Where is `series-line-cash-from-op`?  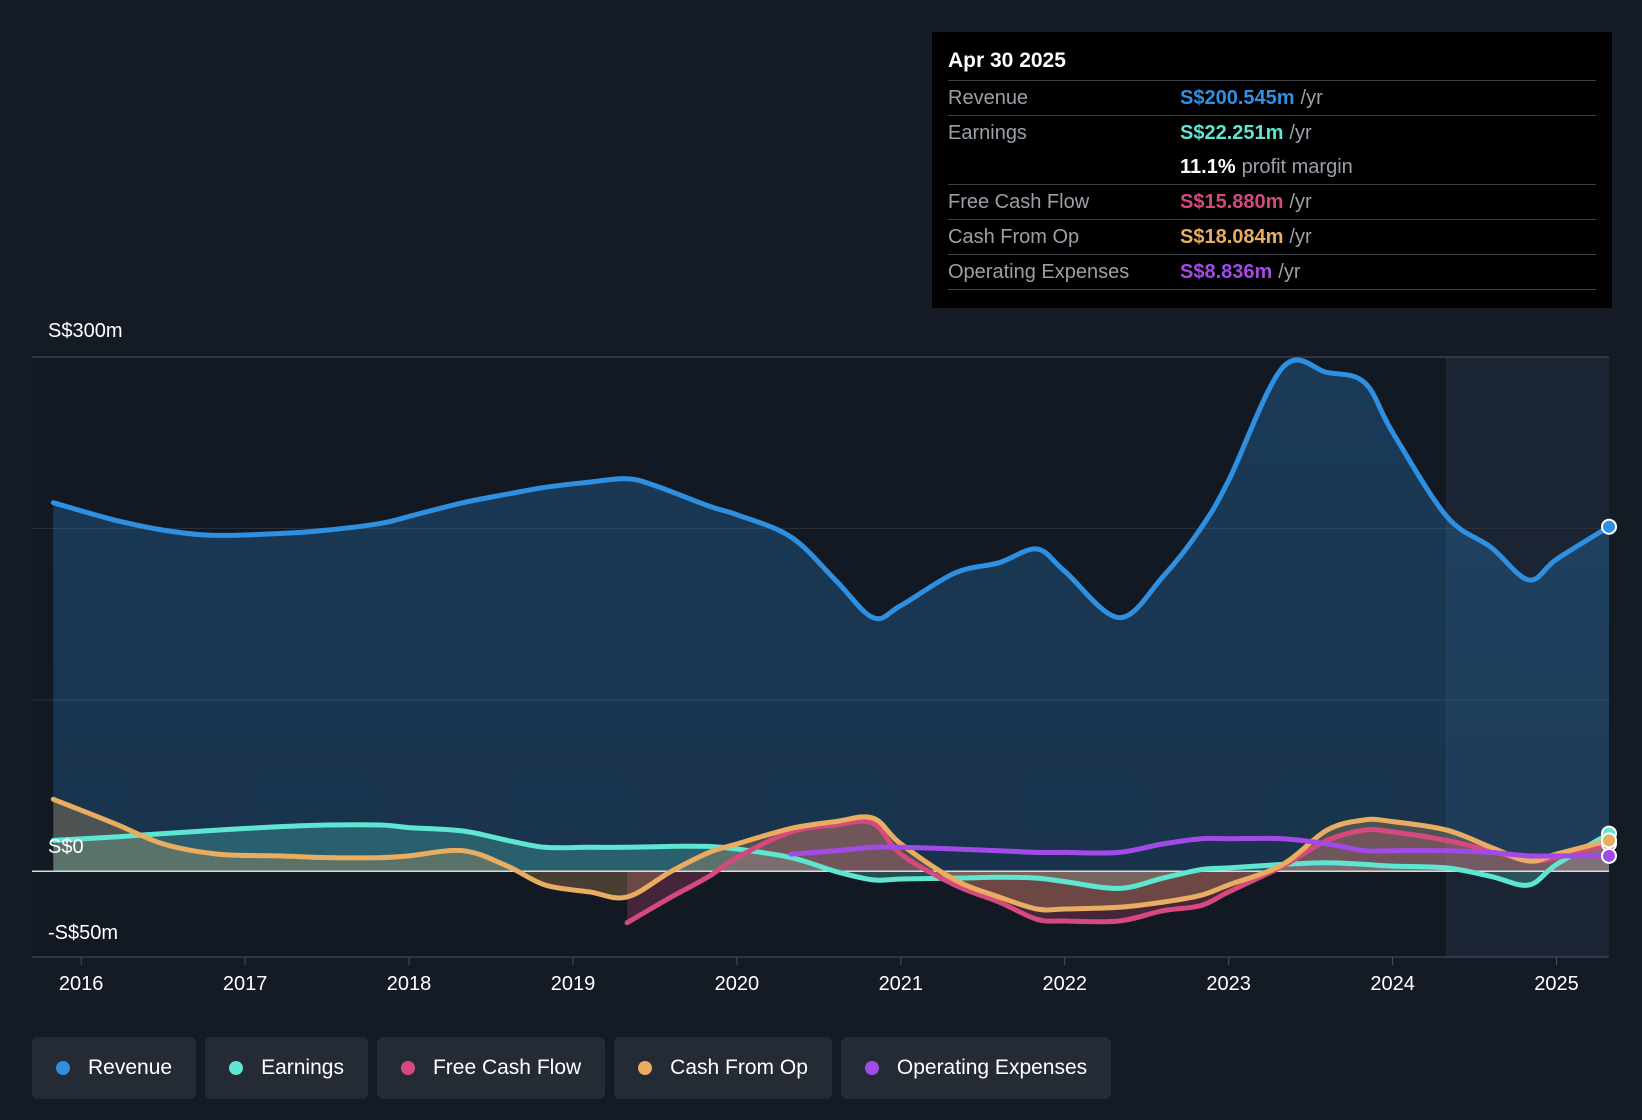 series-line-cash-from-op is located at coordinates (831, 854).